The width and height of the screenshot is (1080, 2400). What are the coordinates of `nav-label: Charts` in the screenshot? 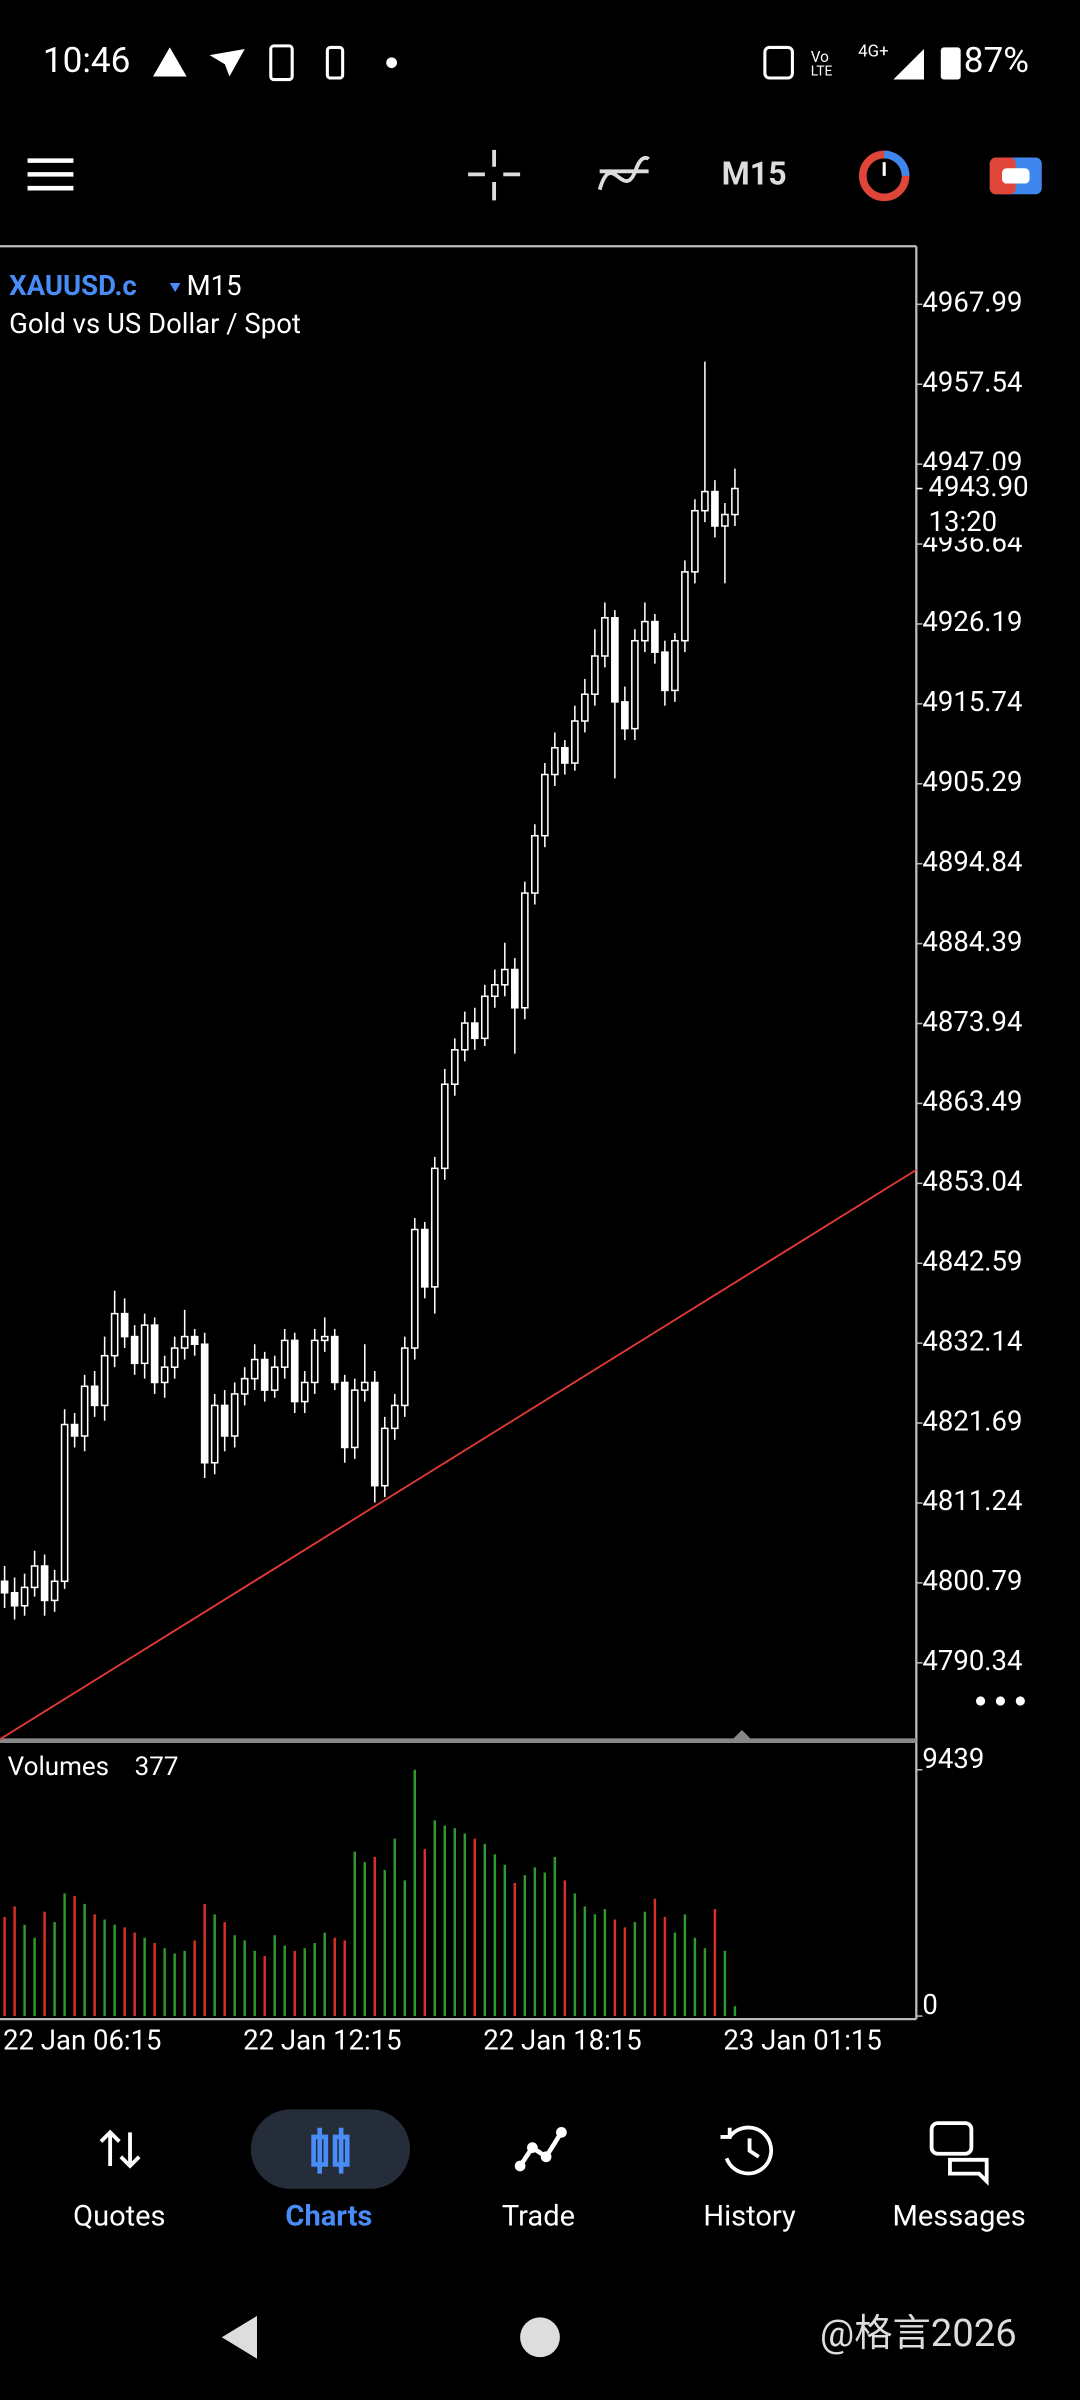 It's located at (328, 2217).